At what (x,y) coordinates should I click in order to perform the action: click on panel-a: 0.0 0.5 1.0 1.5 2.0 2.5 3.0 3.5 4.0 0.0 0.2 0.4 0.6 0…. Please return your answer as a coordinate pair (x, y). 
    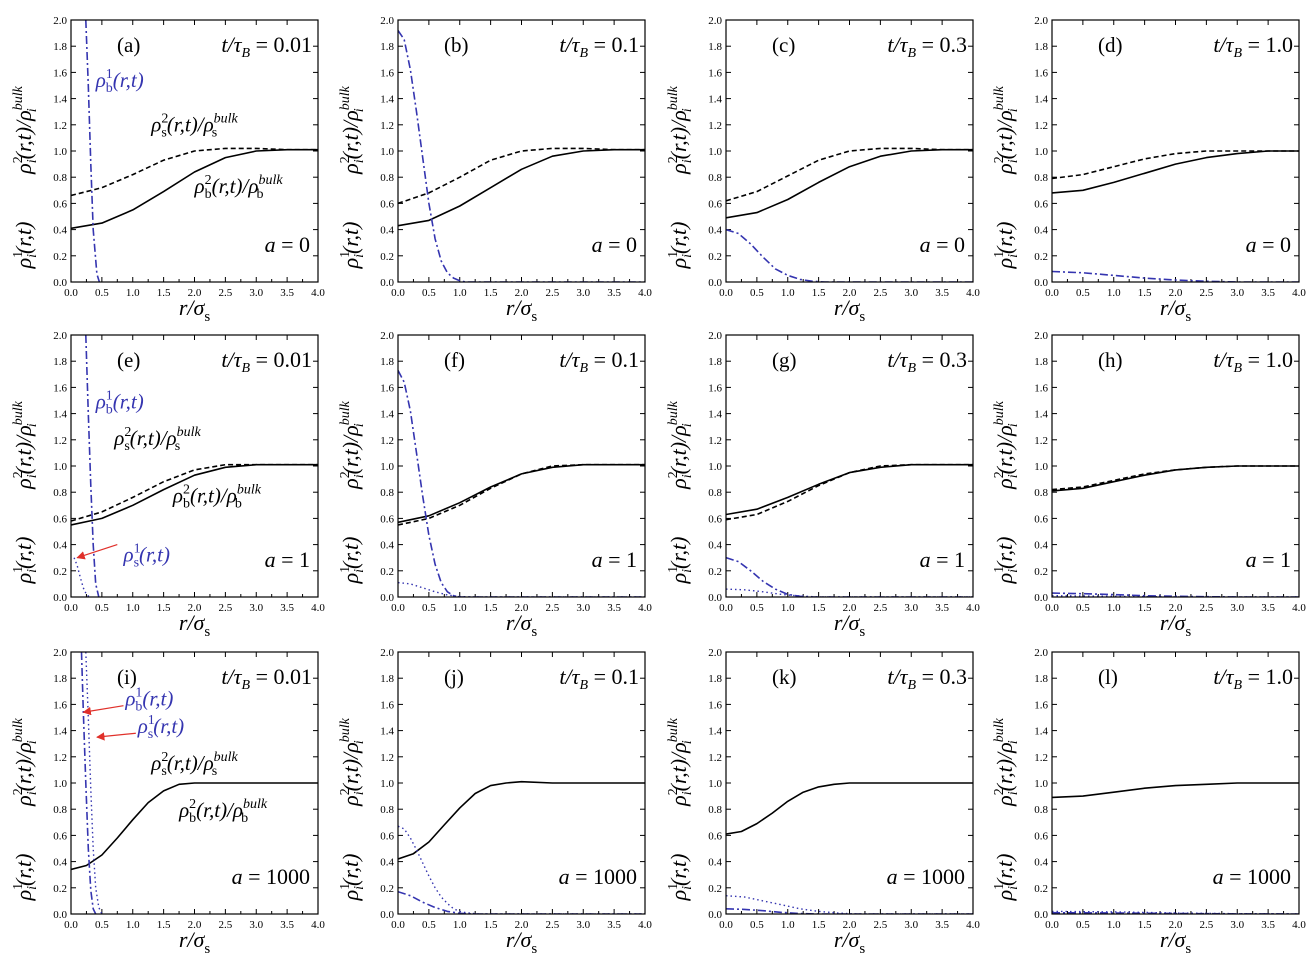
    Looking at the image, I should click on (168, 170).